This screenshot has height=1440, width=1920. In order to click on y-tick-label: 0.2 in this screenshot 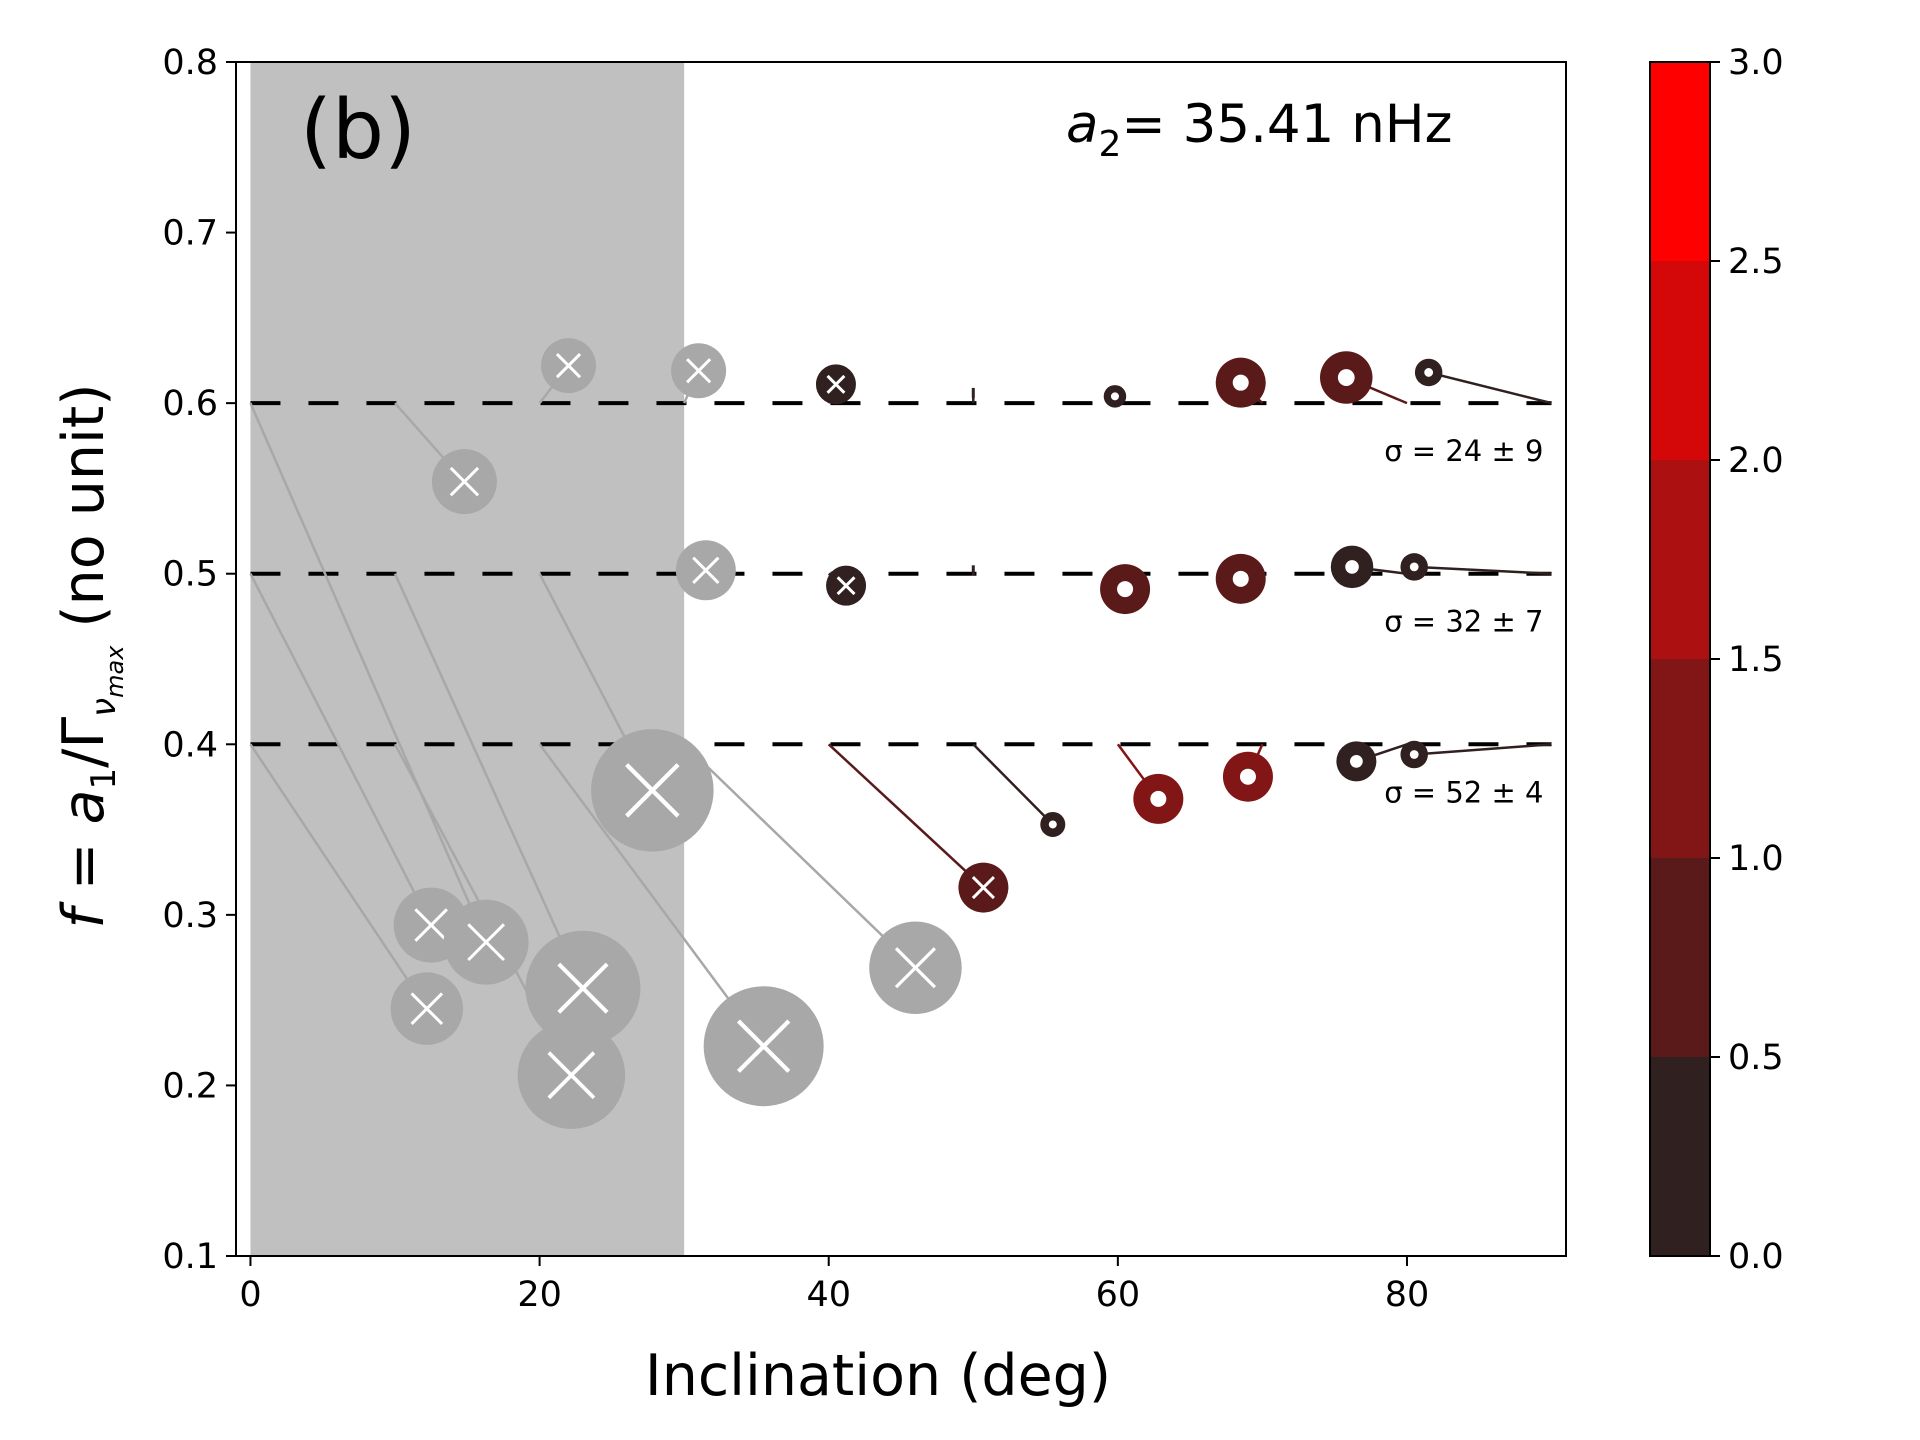, I will do `click(190, 1086)`.